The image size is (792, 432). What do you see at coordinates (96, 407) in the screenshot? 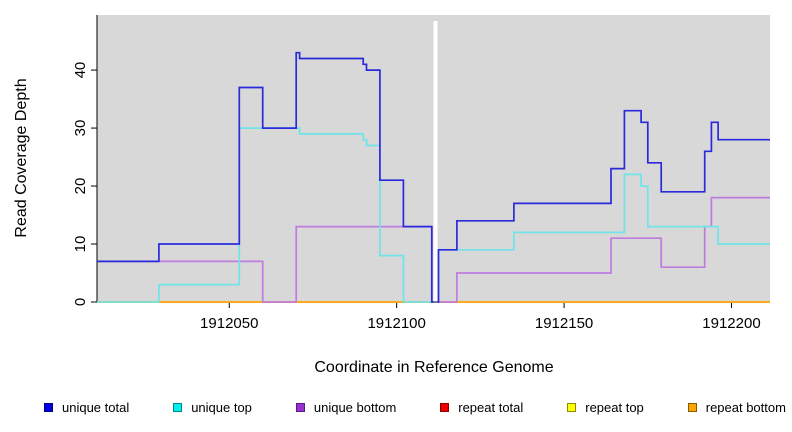
I see `legend-label: unique total` at bounding box center [96, 407].